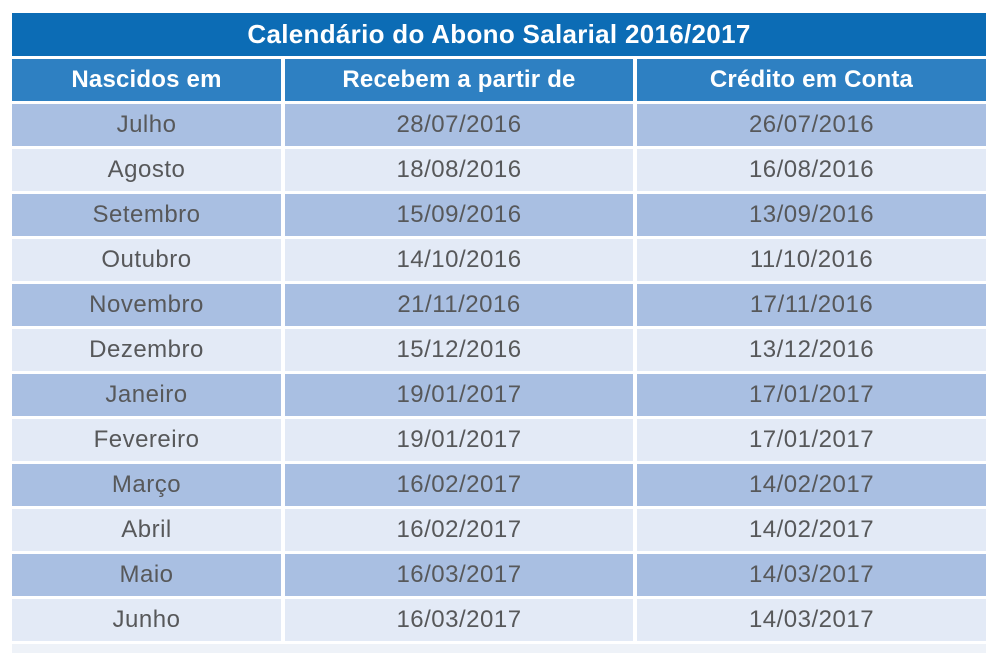 The image size is (1000, 664). I want to click on credit-date-cell: 13/12/2016, so click(811, 350).